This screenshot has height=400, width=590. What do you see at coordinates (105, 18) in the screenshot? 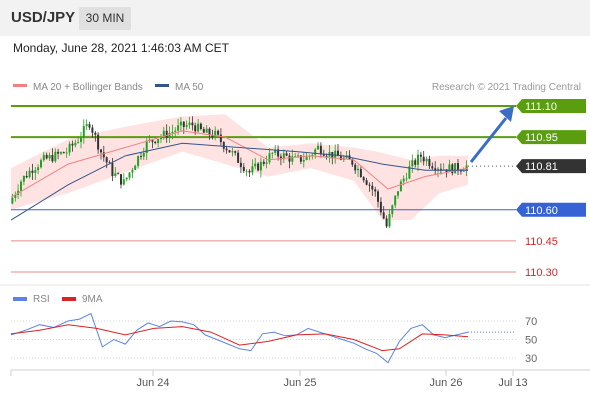
I see `timeframe-button: 30 MIN` at bounding box center [105, 18].